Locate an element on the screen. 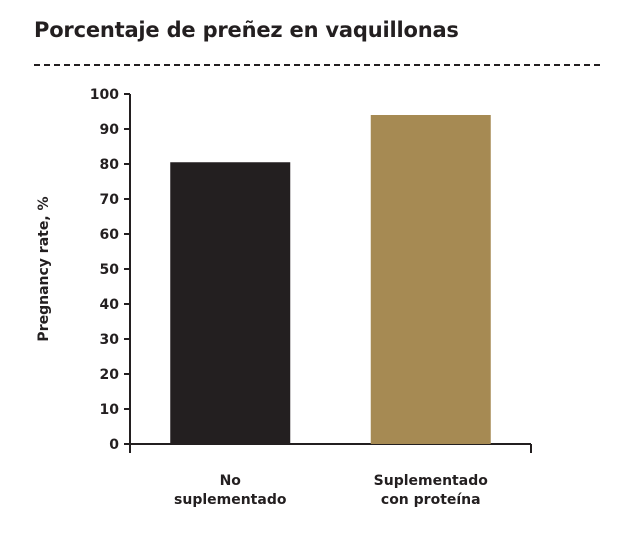 This screenshot has height=541, width=625. chart-title: Porcentaje de preñez en vaquillonas is located at coordinates (246, 30).